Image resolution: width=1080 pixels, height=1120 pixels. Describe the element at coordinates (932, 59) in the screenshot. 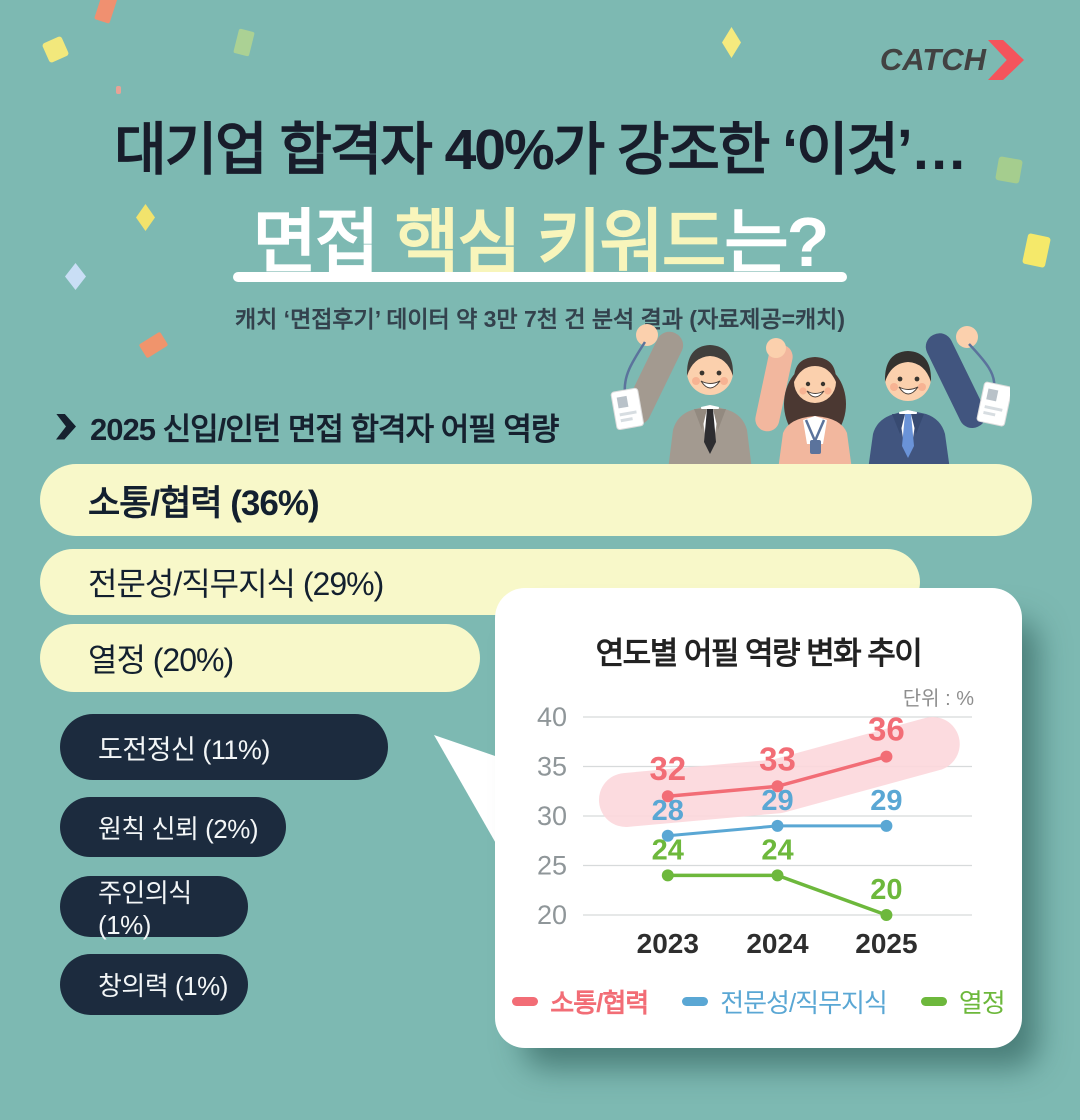

I see `brand-name: CATCH` at that location.